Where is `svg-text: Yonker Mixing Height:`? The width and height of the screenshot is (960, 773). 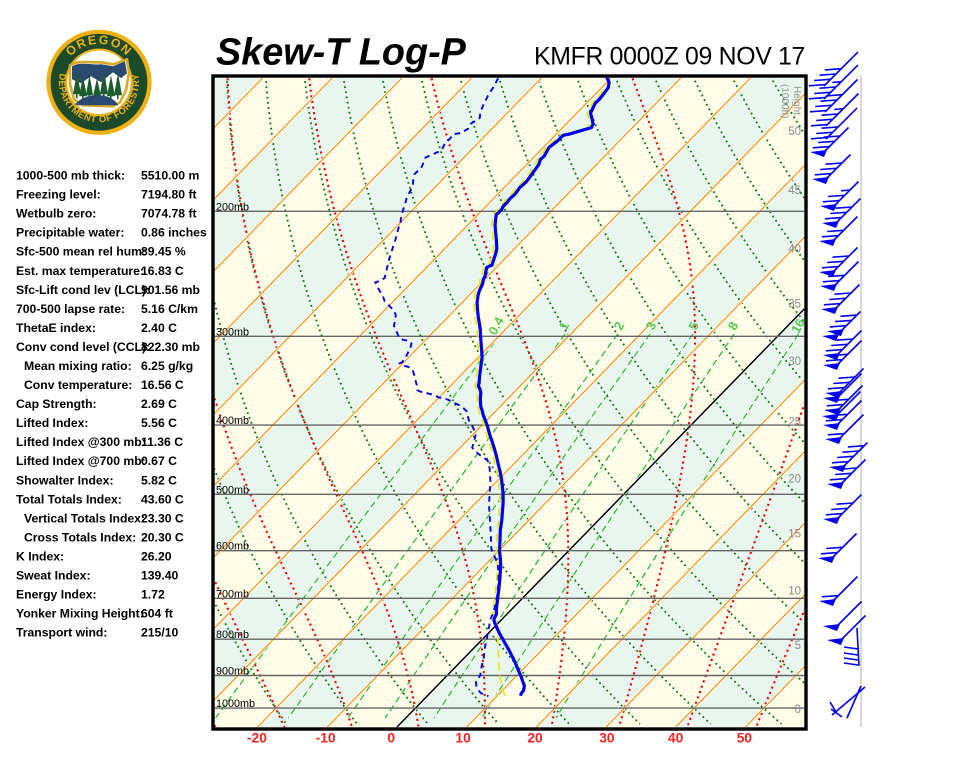
svg-text: Yonker Mixing Height: is located at coordinates (80, 614).